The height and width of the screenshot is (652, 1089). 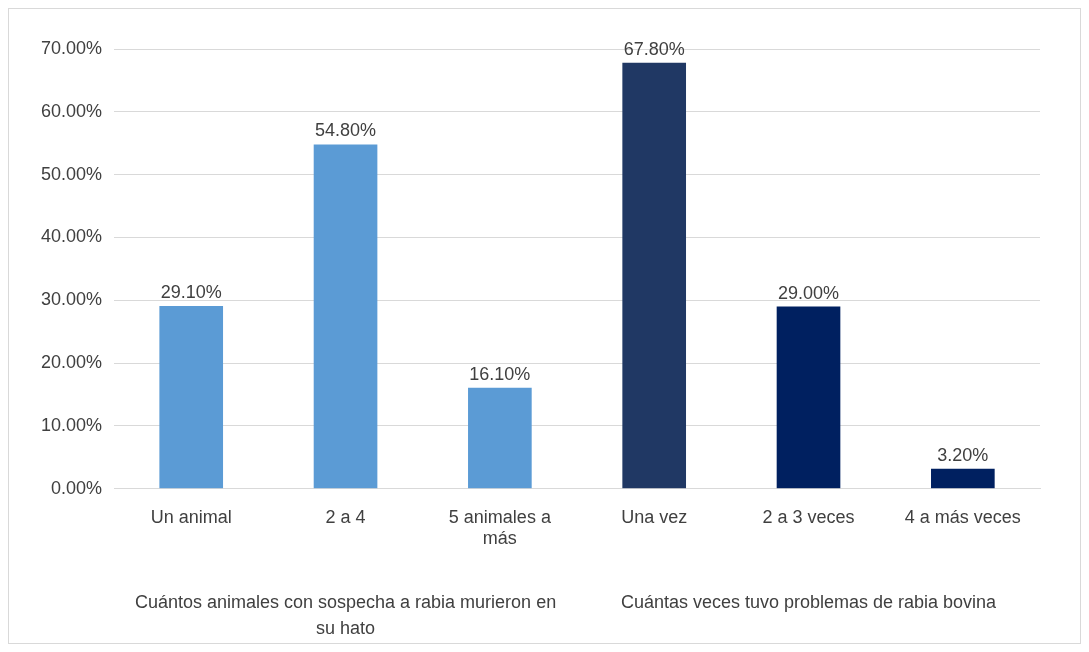 What do you see at coordinates (71, 362) in the screenshot?
I see `y-tick-label: 20.00%` at bounding box center [71, 362].